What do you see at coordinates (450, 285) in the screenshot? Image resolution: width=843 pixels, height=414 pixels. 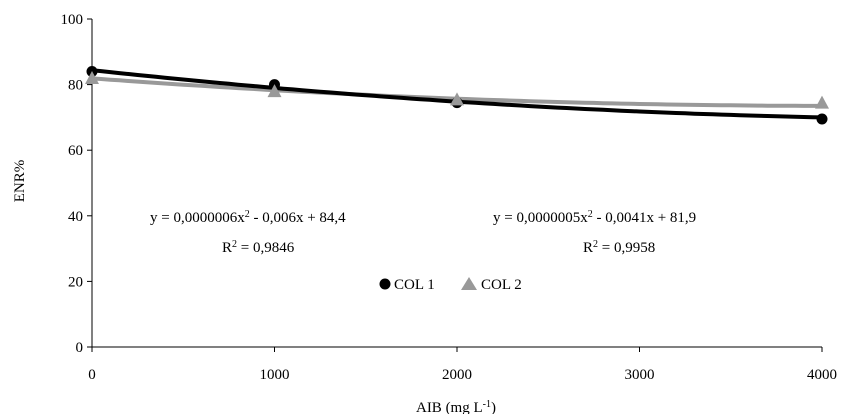 I see `legend: COL 1 COL 2` at bounding box center [450, 285].